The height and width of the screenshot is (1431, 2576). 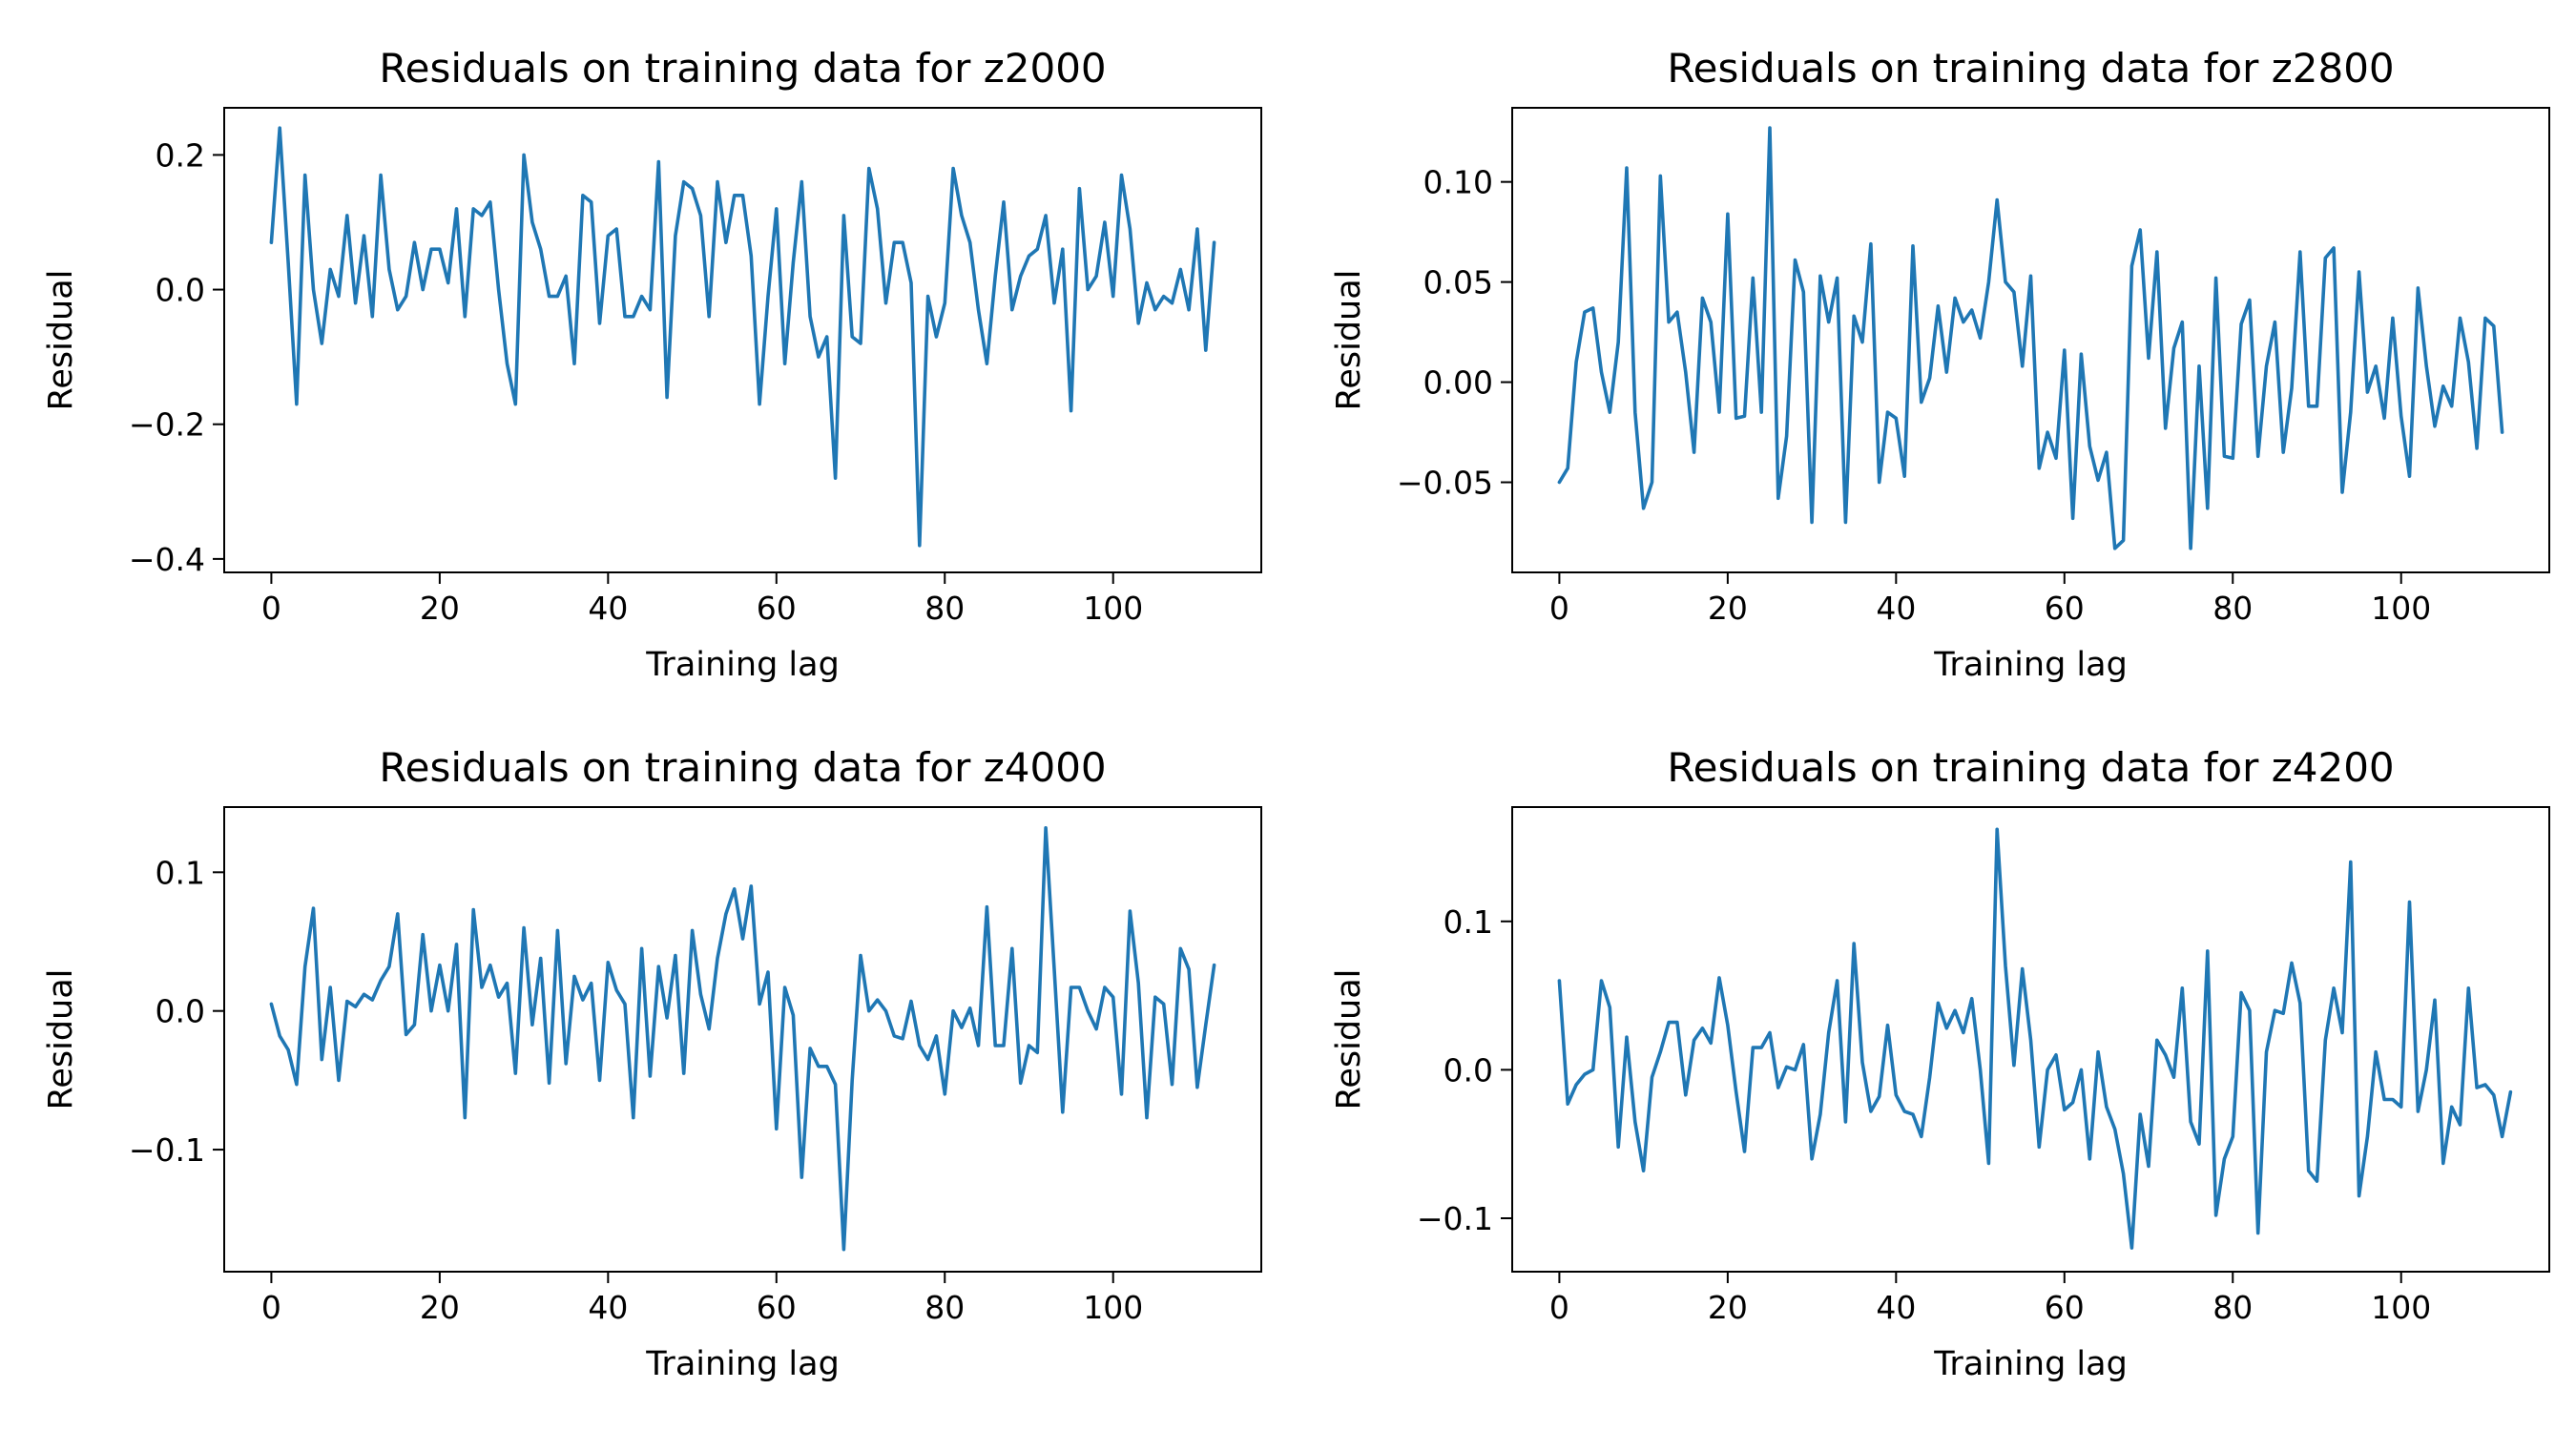 I want to click on y-tick-label: 0.05, so click(x=1458, y=282).